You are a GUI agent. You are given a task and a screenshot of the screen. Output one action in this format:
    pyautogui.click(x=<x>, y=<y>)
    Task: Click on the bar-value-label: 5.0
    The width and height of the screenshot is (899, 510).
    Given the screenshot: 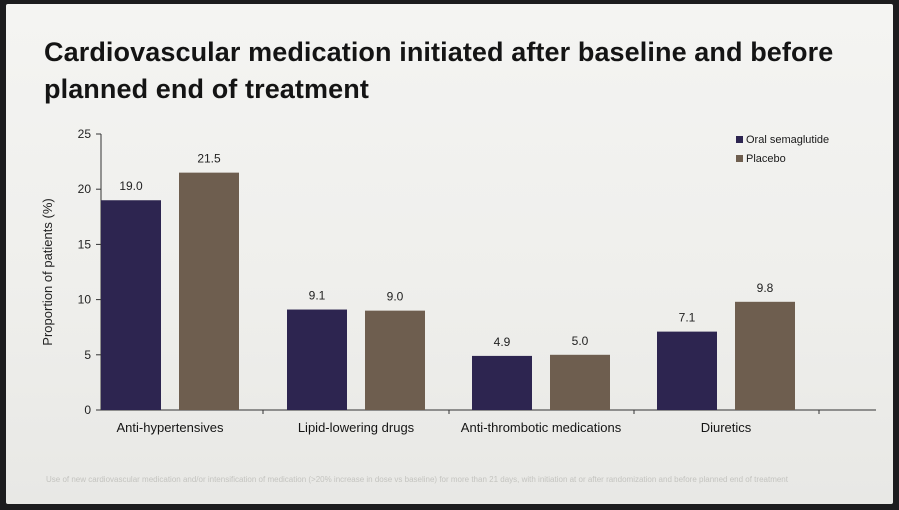 What is the action you would take?
    pyautogui.click(x=580, y=341)
    